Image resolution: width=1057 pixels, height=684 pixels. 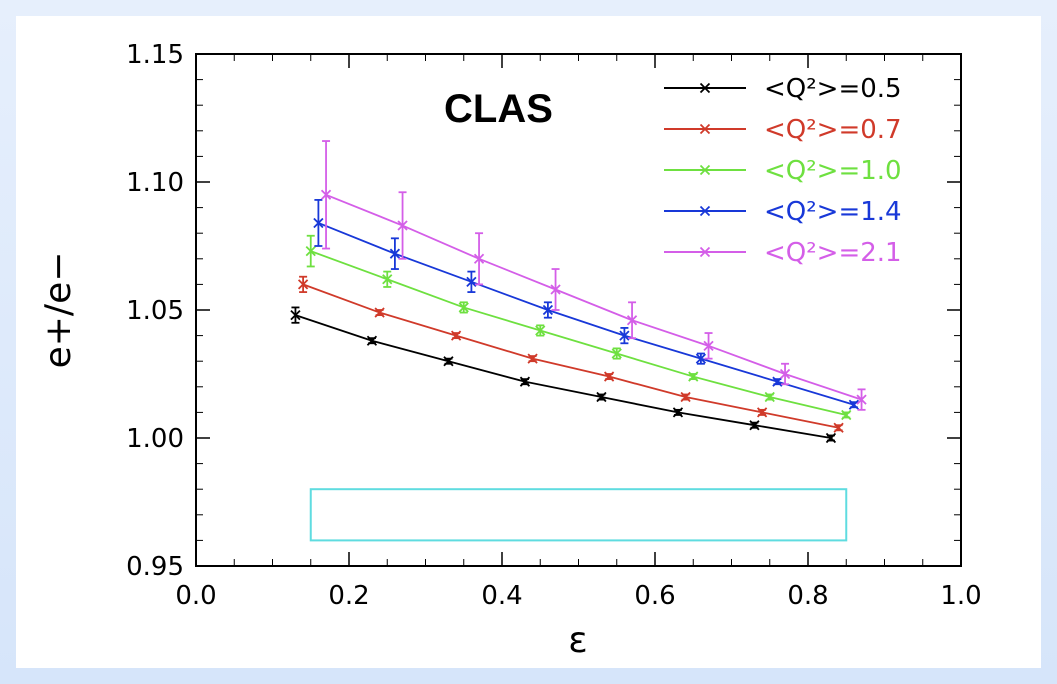 What do you see at coordinates (155, 439) in the screenshot?
I see `y-tick-label: 1.00` at bounding box center [155, 439].